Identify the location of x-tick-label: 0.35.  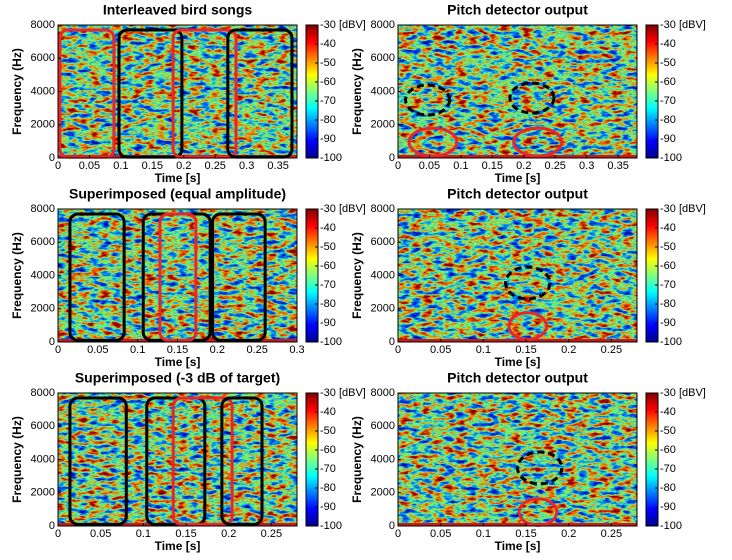
(617, 166).